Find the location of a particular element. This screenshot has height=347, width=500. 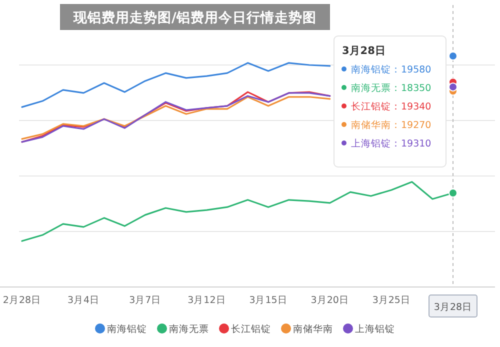

x-tick-label: 3月25日 is located at coordinates (391, 300).